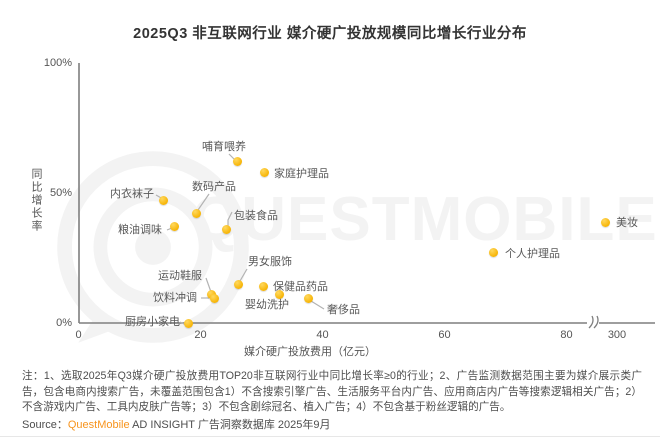 The height and width of the screenshot is (440, 660). Describe the element at coordinates (267, 305) in the screenshot. I see `data-point-label: 婴幼洗护` at that location.